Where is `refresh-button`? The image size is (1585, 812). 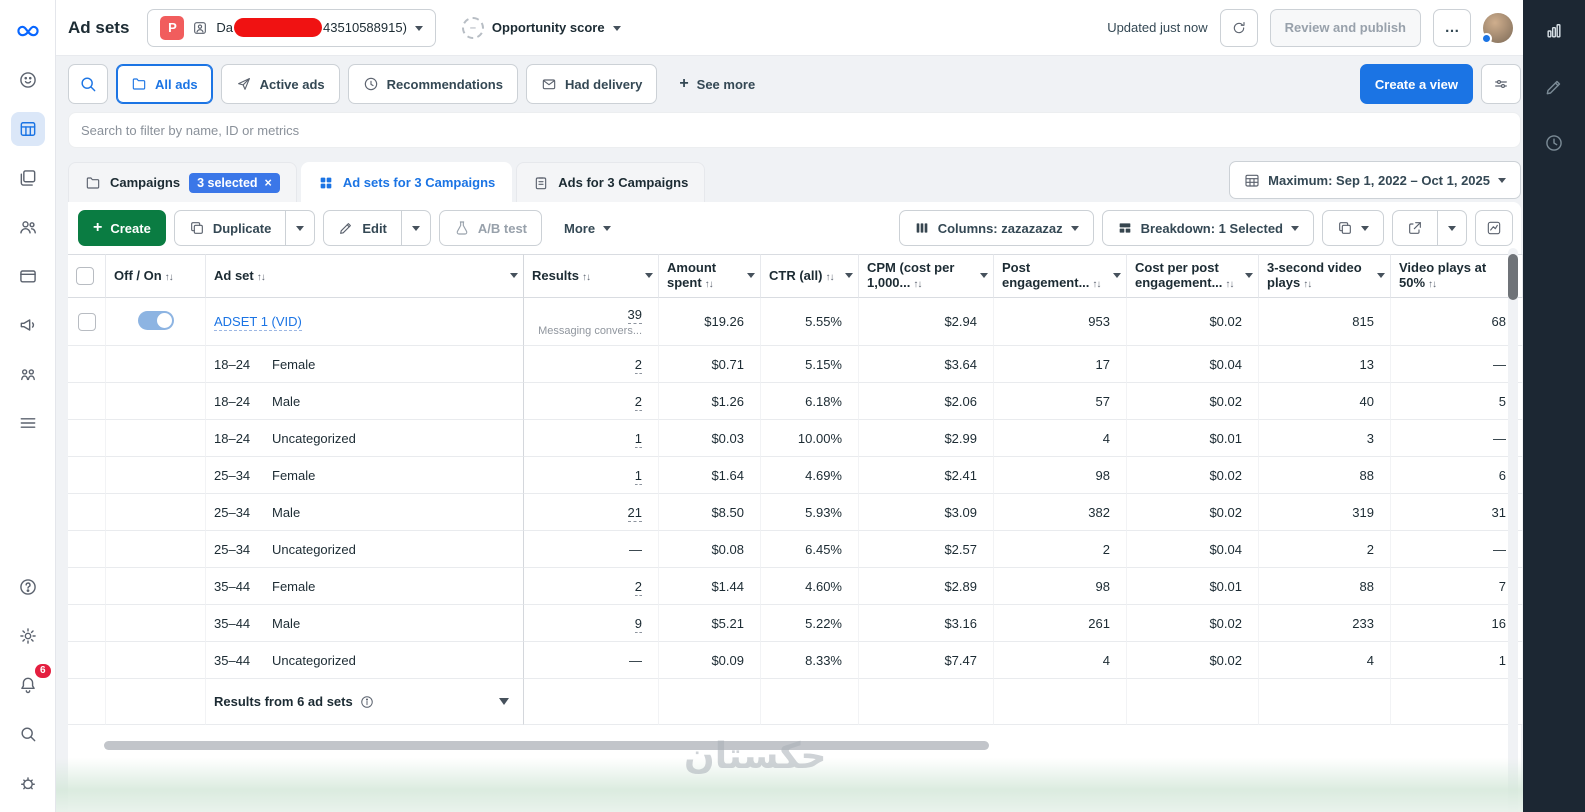 refresh-button is located at coordinates (1238, 27).